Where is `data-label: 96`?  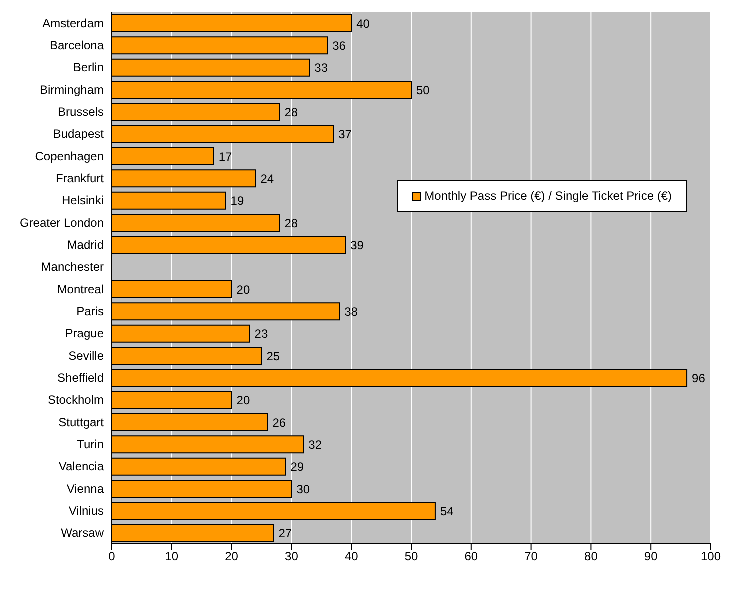
data-label: 96 is located at coordinates (699, 378).